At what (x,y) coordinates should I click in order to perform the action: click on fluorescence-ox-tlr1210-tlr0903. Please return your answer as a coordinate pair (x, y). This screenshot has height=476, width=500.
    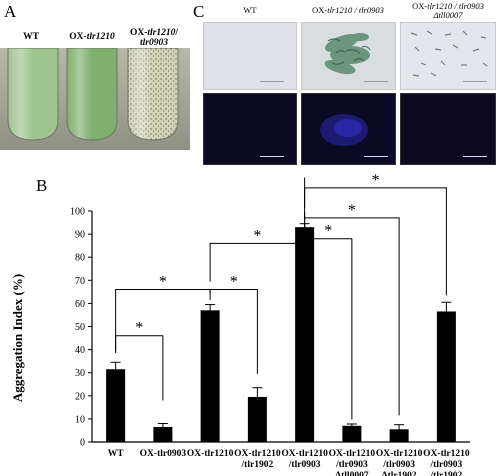
    Looking at the image, I should click on (348, 129).